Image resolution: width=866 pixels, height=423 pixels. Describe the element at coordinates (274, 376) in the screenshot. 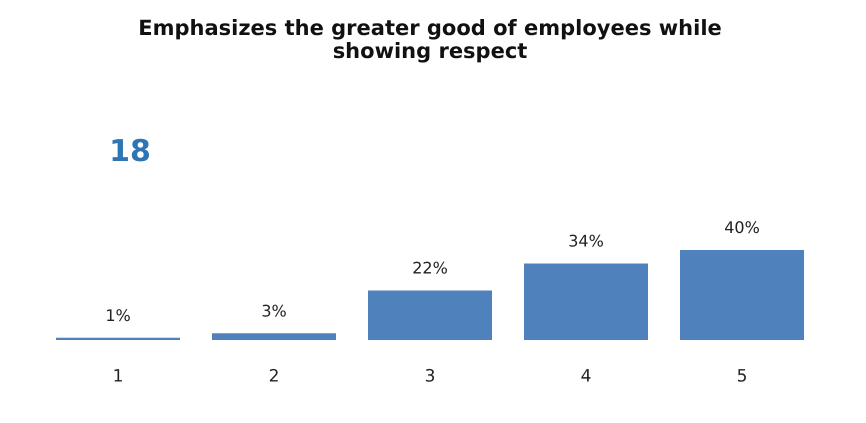

I see `x-tick-label: 2` at that location.